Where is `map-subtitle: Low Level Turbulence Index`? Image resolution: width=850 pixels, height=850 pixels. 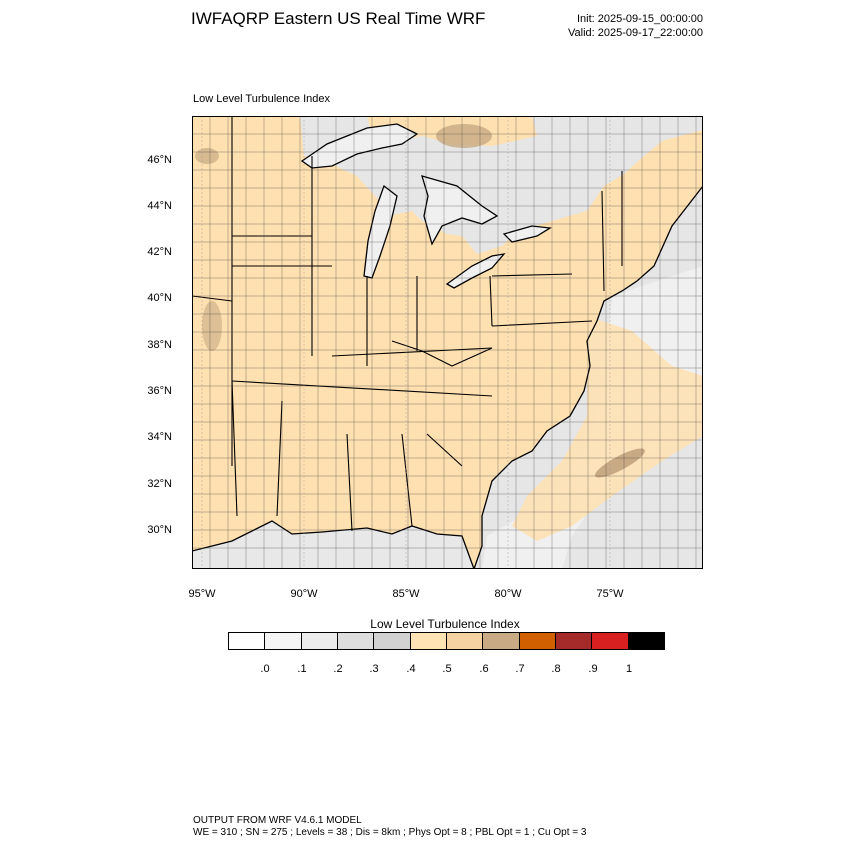
map-subtitle: Low Level Turbulence Index is located at coordinates (261, 99).